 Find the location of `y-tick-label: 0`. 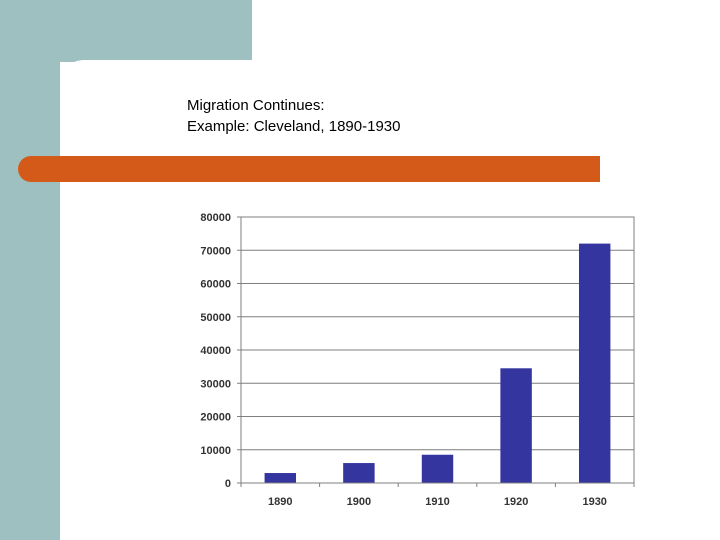

y-tick-label: 0 is located at coordinates (228, 484).